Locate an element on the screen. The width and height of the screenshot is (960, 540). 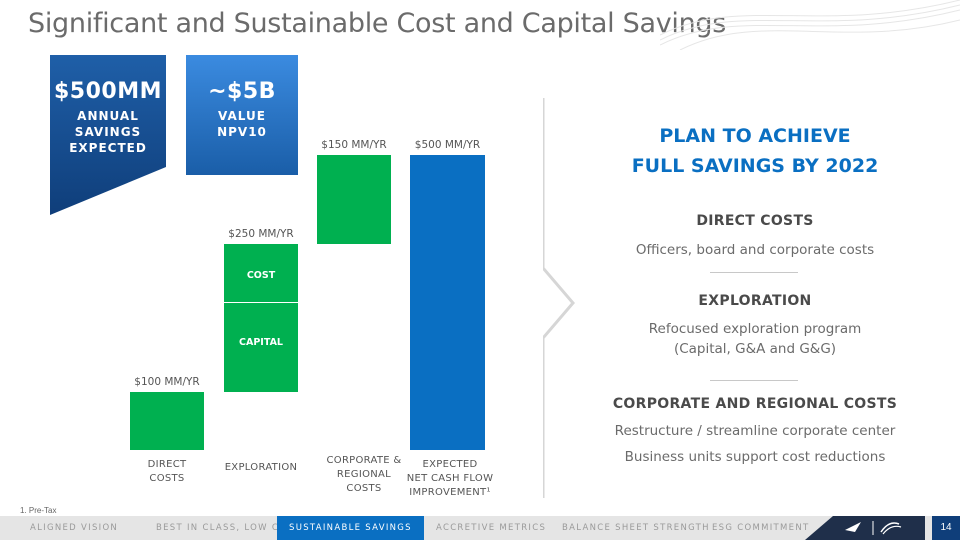
section-text-corporate-2: Business units support cost reductions is located at coordinates (755, 457).